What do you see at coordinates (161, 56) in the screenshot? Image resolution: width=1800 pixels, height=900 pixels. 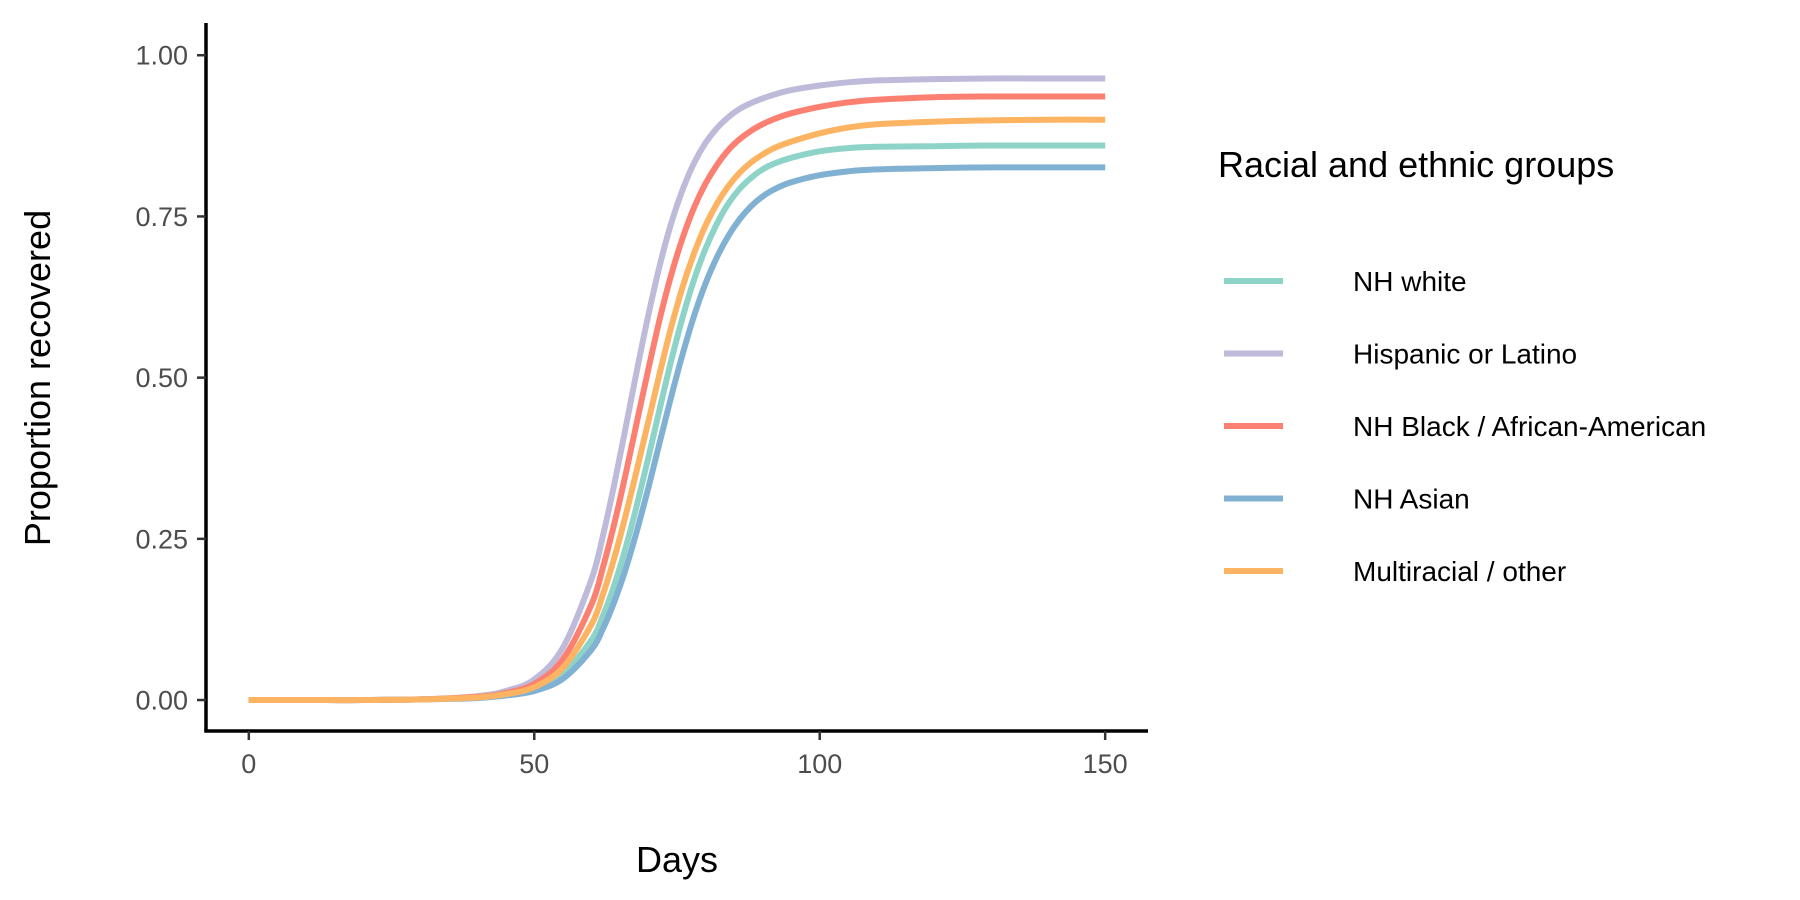 I see `y-tick-label: 1.00` at bounding box center [161, 56].